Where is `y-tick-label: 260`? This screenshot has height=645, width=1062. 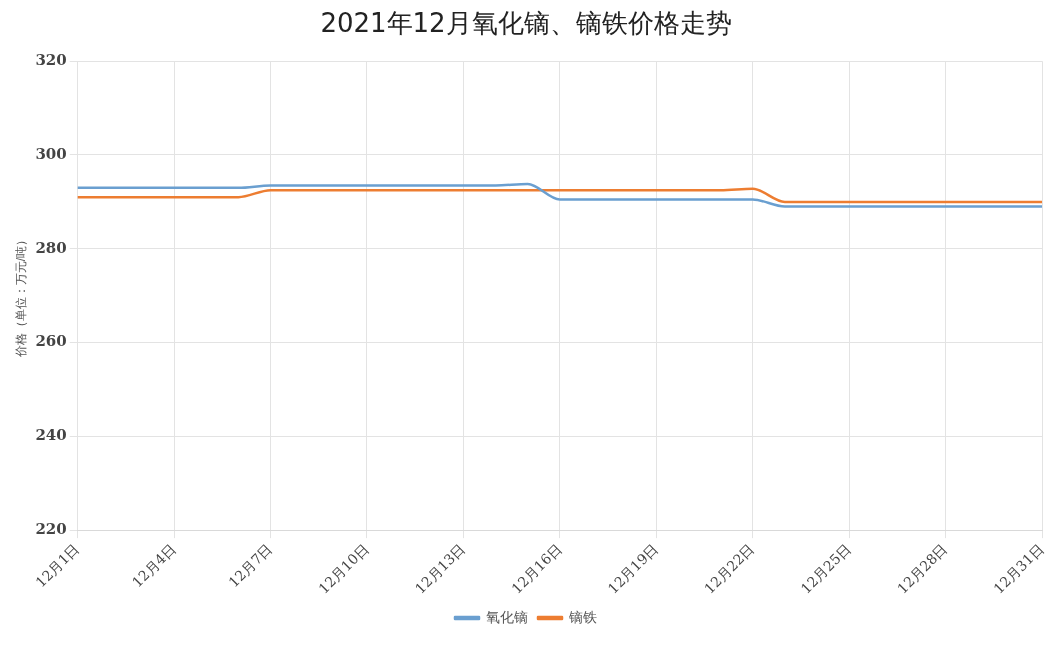
y-tick-label: 260 is located at coordinates (51, 341).